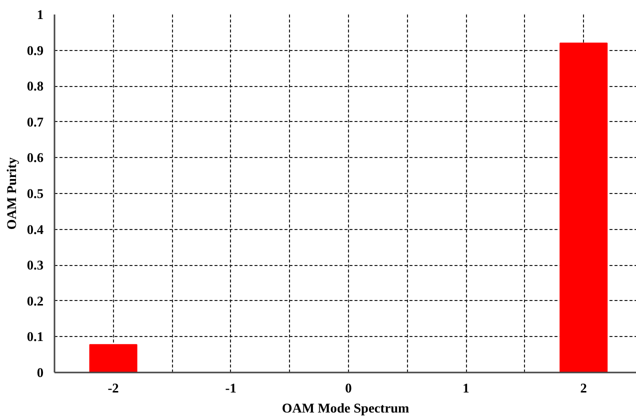 This screenshot has height=418, width=636. I want to click on x-axis-title: OAM Mode Spectrum, so click(346, 408).